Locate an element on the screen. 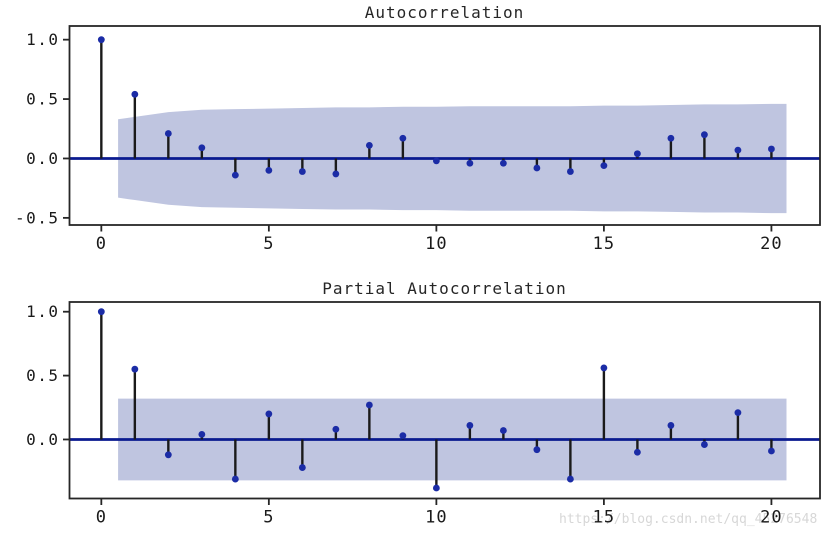  y-tick-label: -0.5 is located at coordinates (37, 217).